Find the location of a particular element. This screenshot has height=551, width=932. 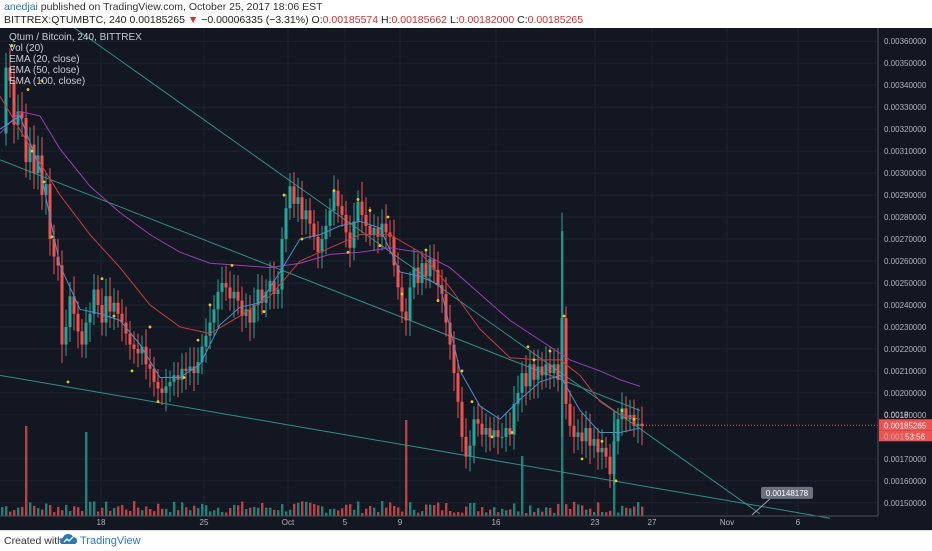

y-tick-label: 0.00340000 is located at coordinates (905, 85).